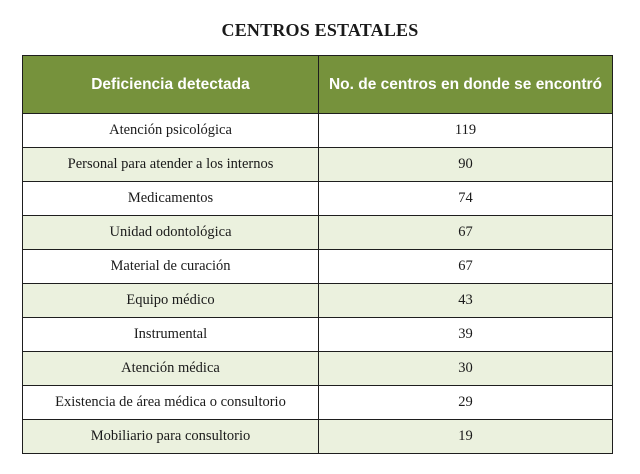 The width and height of the screenshot is (640, 474). I want to click on table-row: Mobiliario para consultorio 19, so click(317, 436).